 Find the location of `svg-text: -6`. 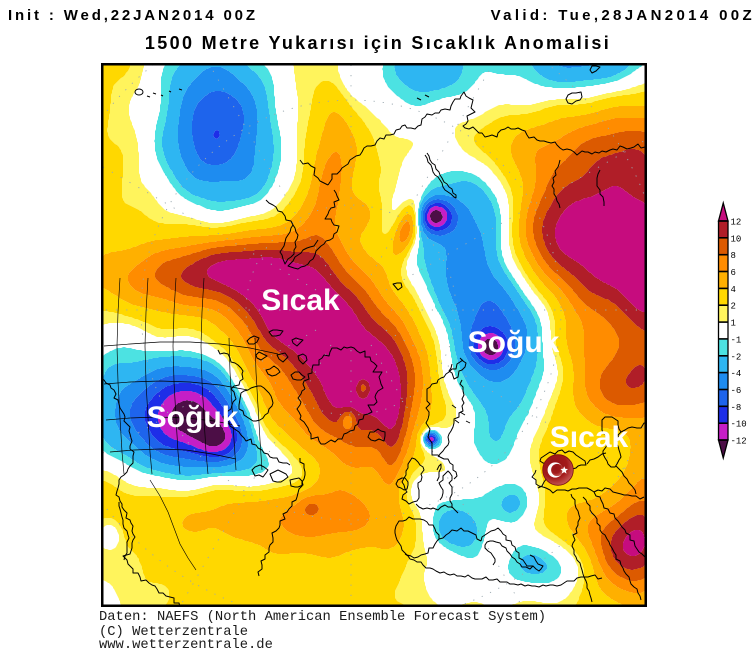

svg-text: -6 is located at coordinates (736, 391).